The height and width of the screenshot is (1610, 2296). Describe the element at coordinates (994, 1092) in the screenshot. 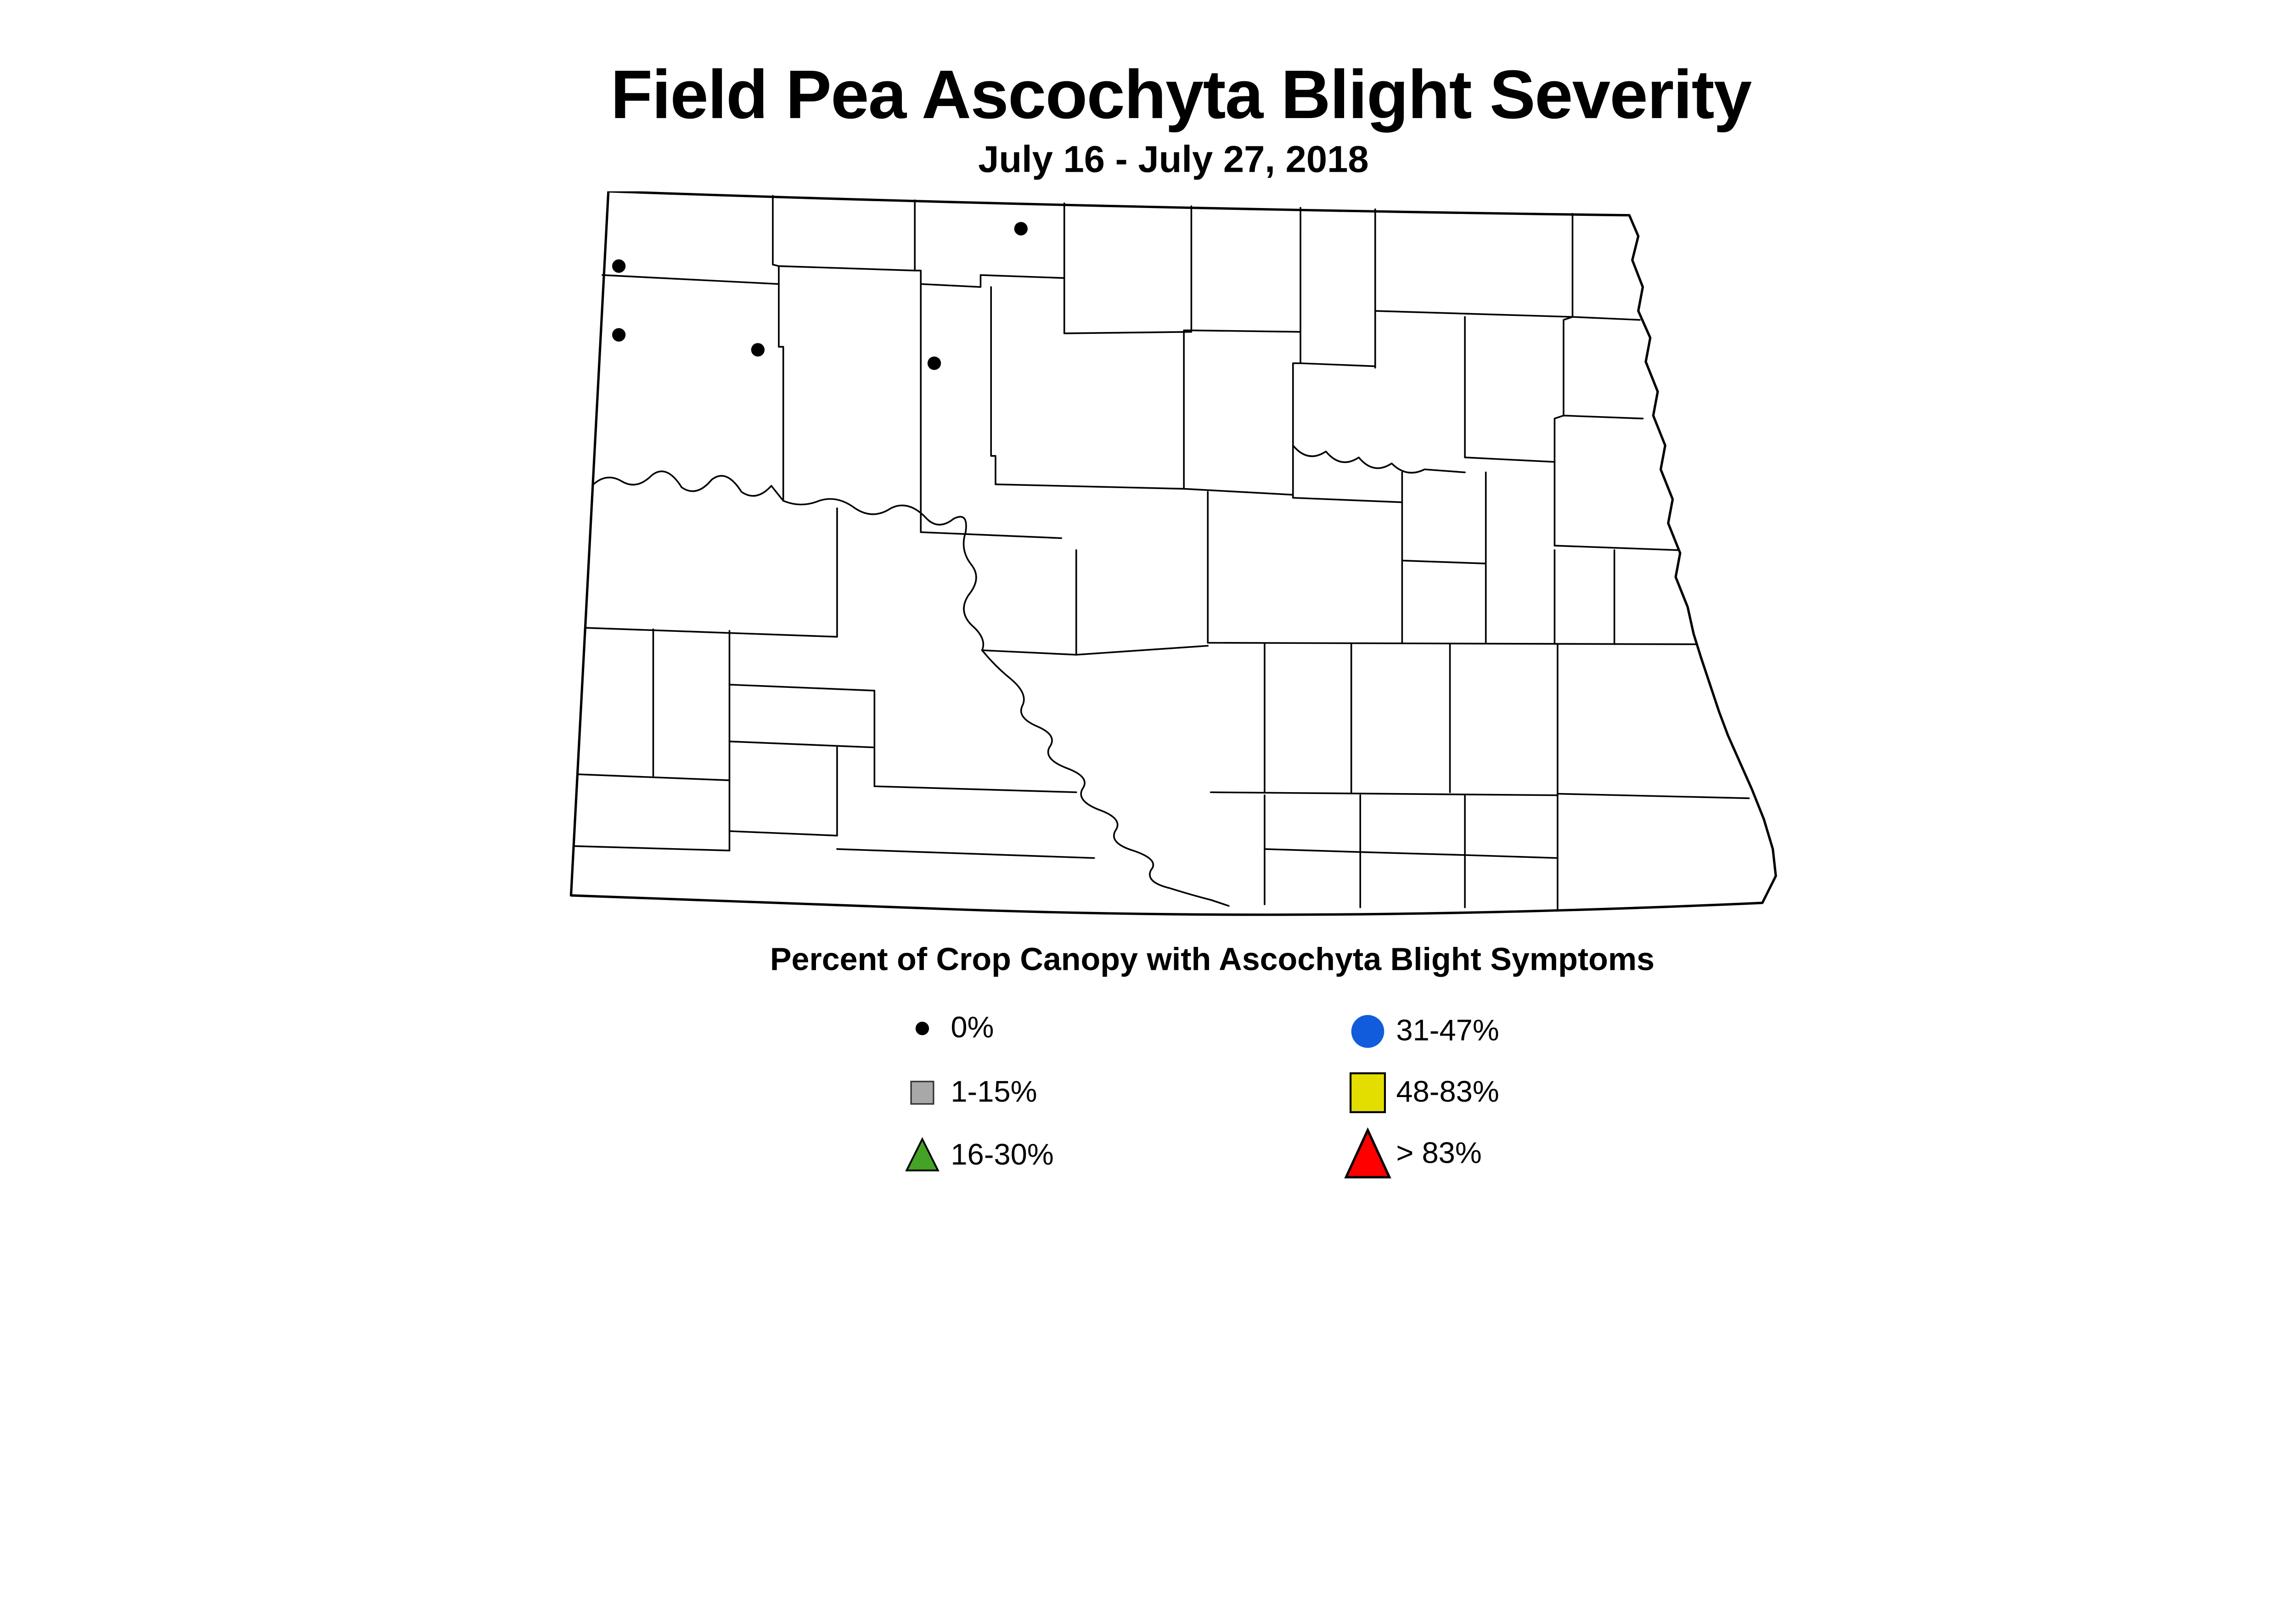

I see `legend-label: 1-15%` at that location.